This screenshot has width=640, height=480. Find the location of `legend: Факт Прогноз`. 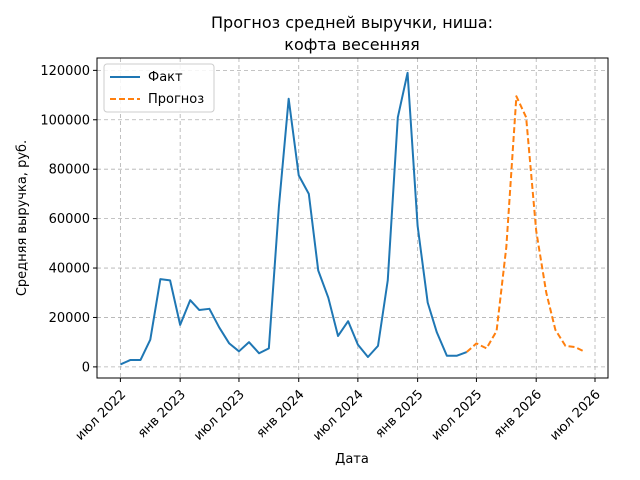

legend: Факт Прогноз is located at coordinates (159, 88).